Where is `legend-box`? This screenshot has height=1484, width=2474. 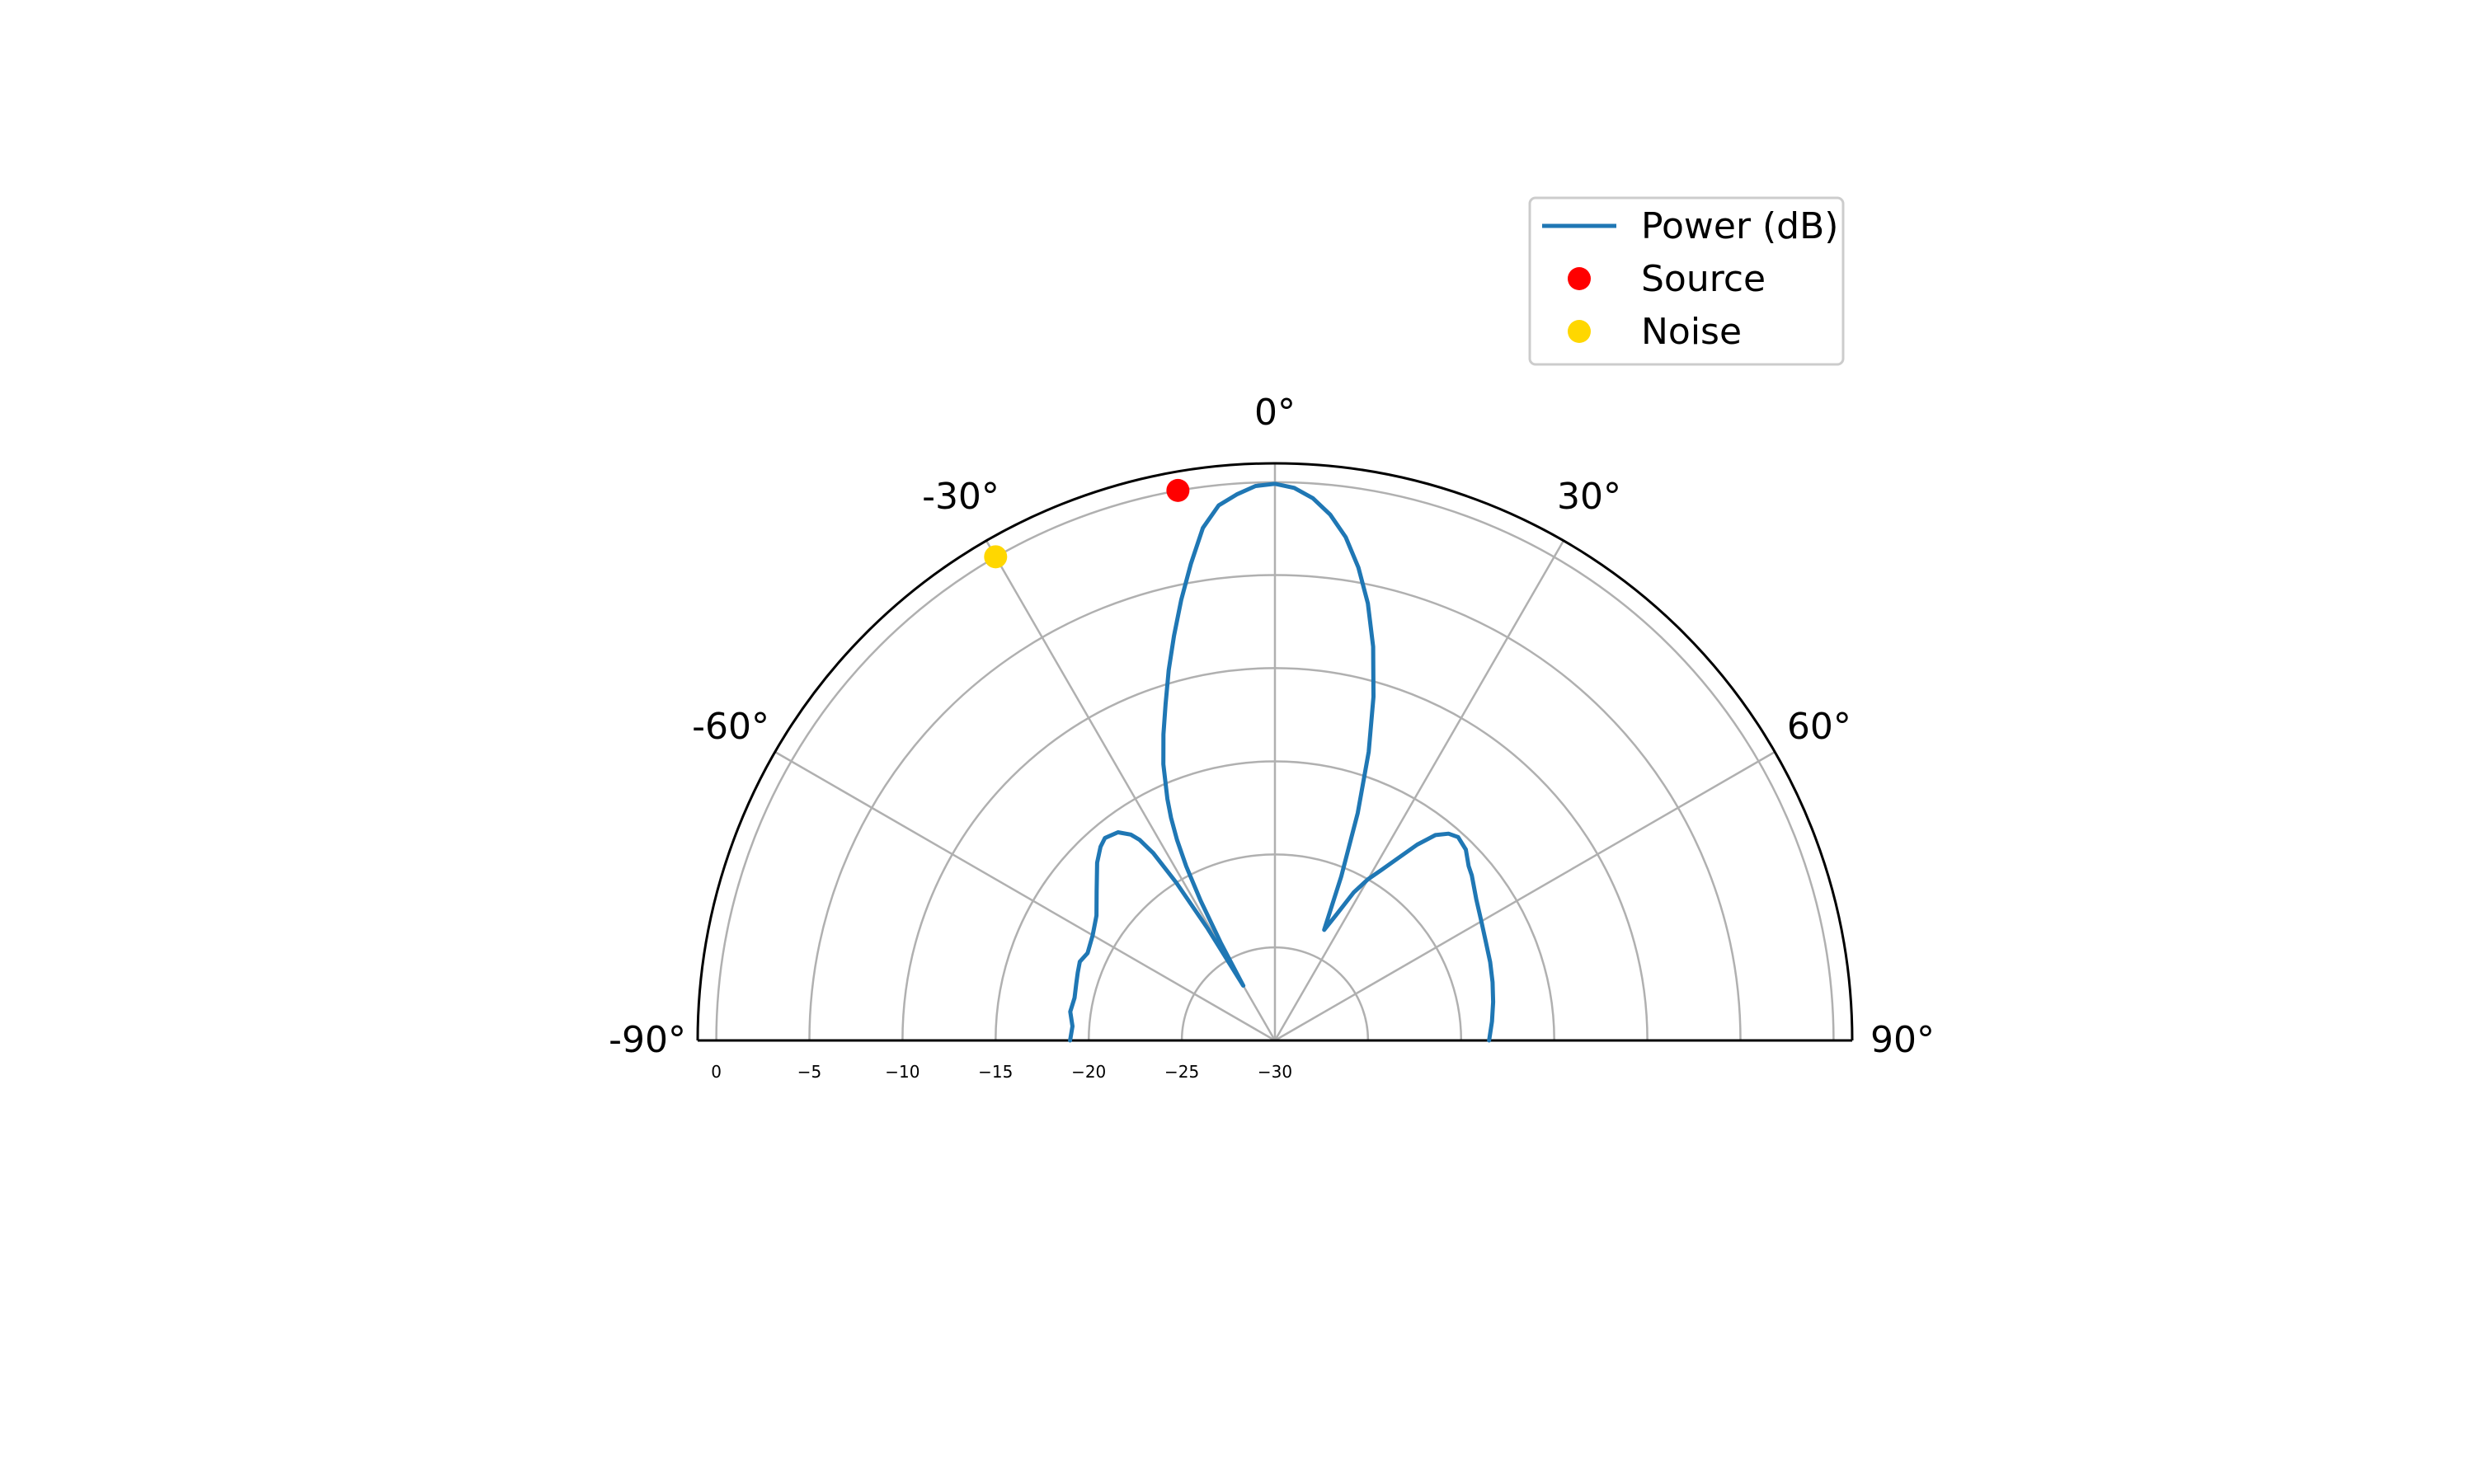 legend-box is located at coordinates (1686, 281).